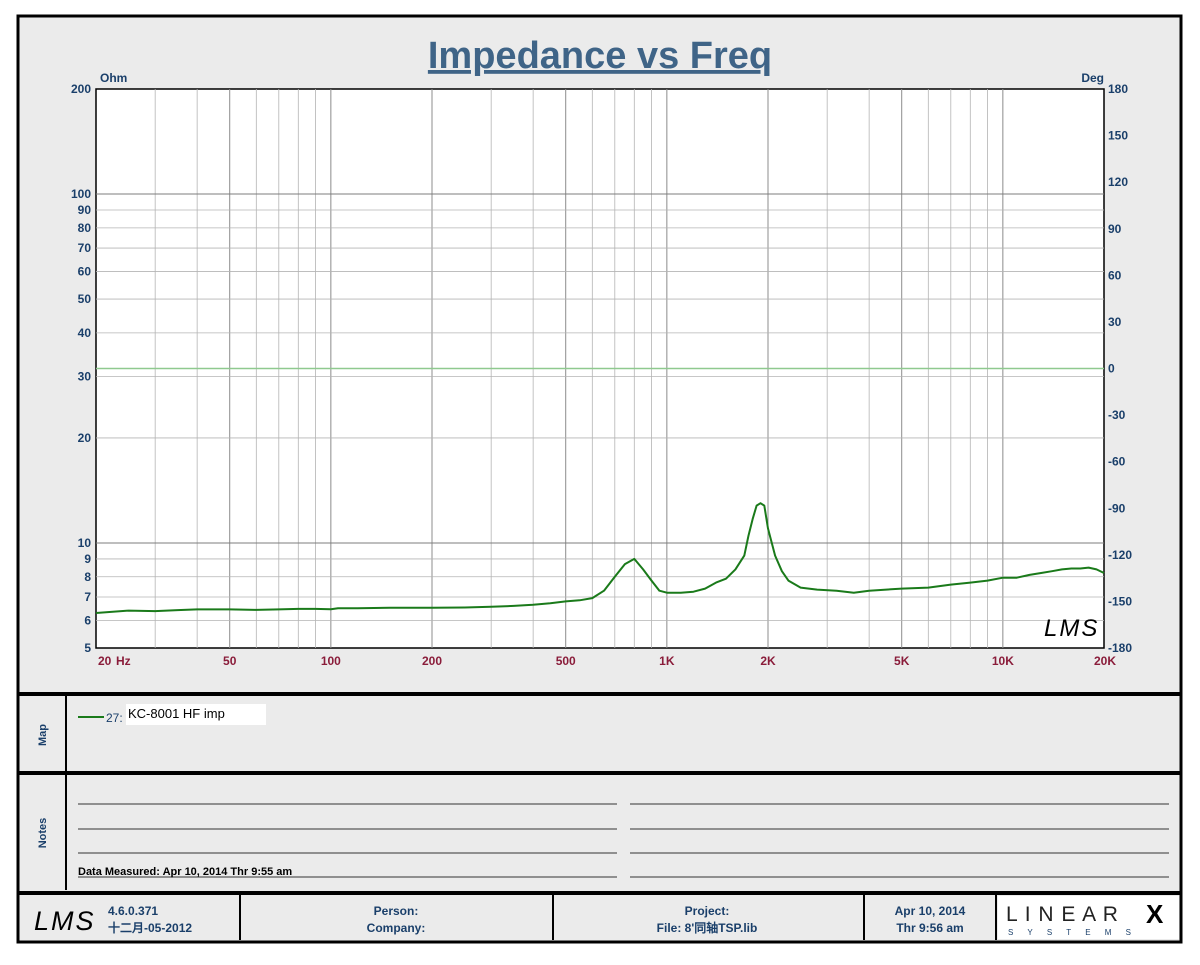  I want to click on x-tick-label: 2K, so click(768, 661).